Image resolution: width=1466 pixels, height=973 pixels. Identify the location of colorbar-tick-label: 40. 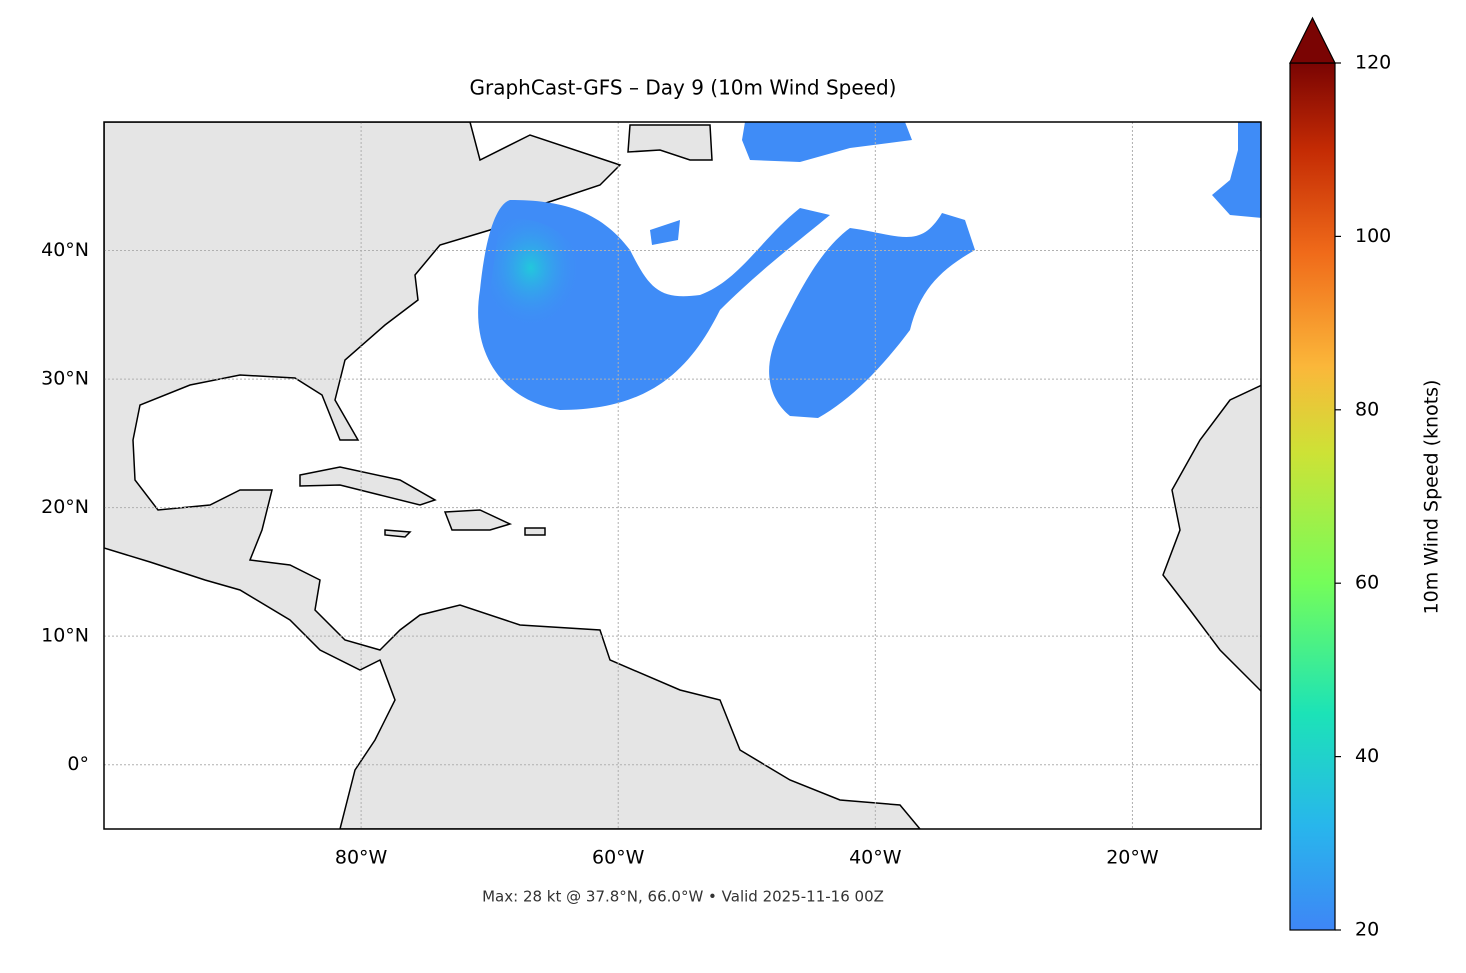
(1367, 756).